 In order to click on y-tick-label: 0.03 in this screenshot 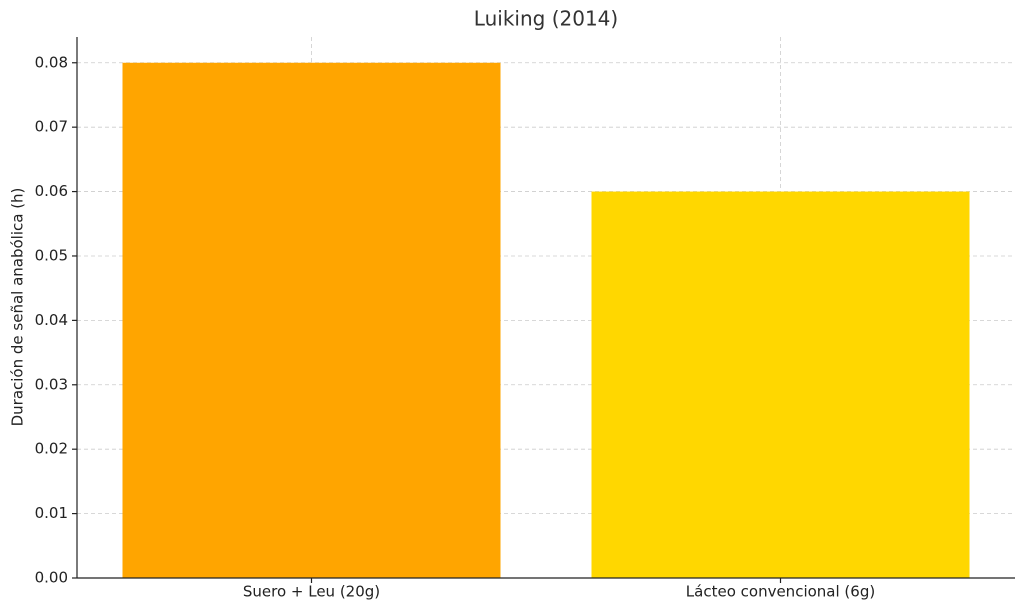, I will do `click(51, 384)`.